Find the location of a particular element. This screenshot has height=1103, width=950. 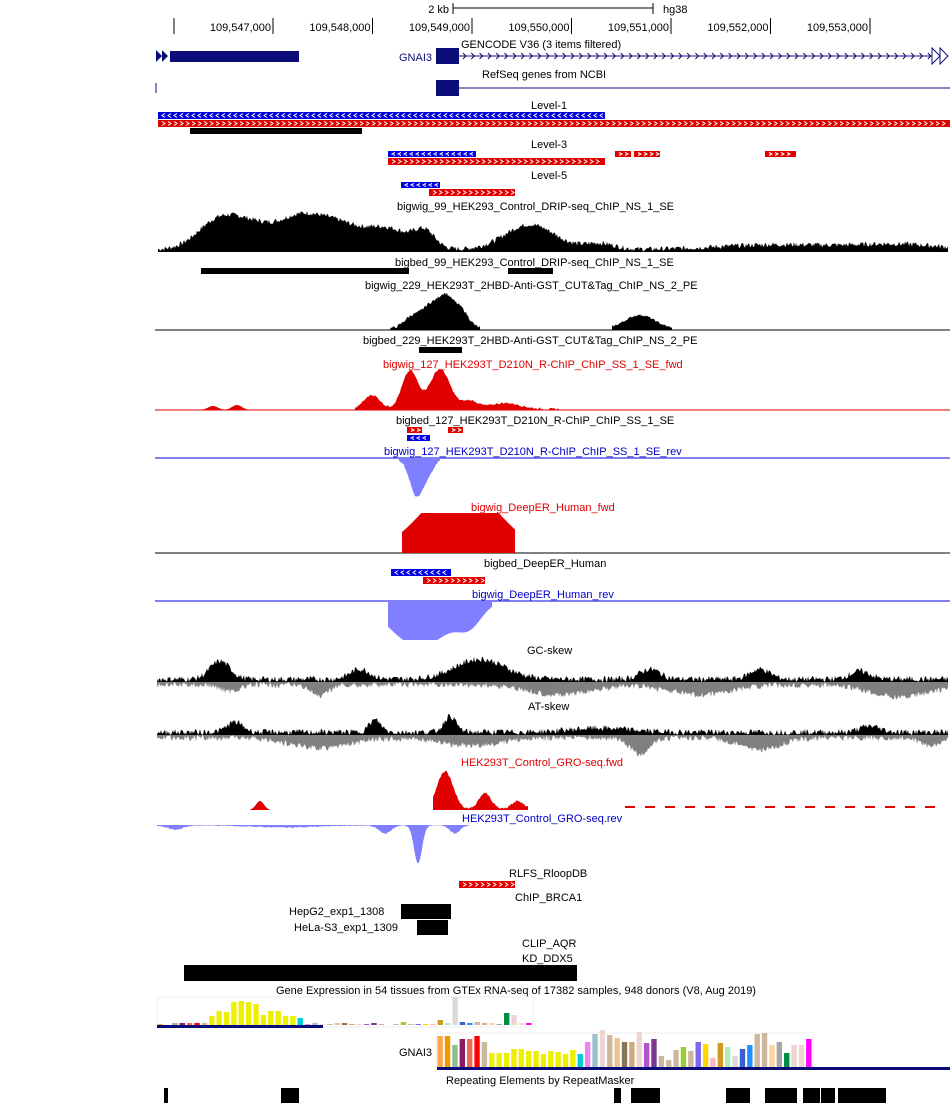

track-label-deeperrev: bigwig_DeepER_Human_rev is located at coordinates (543, 595).